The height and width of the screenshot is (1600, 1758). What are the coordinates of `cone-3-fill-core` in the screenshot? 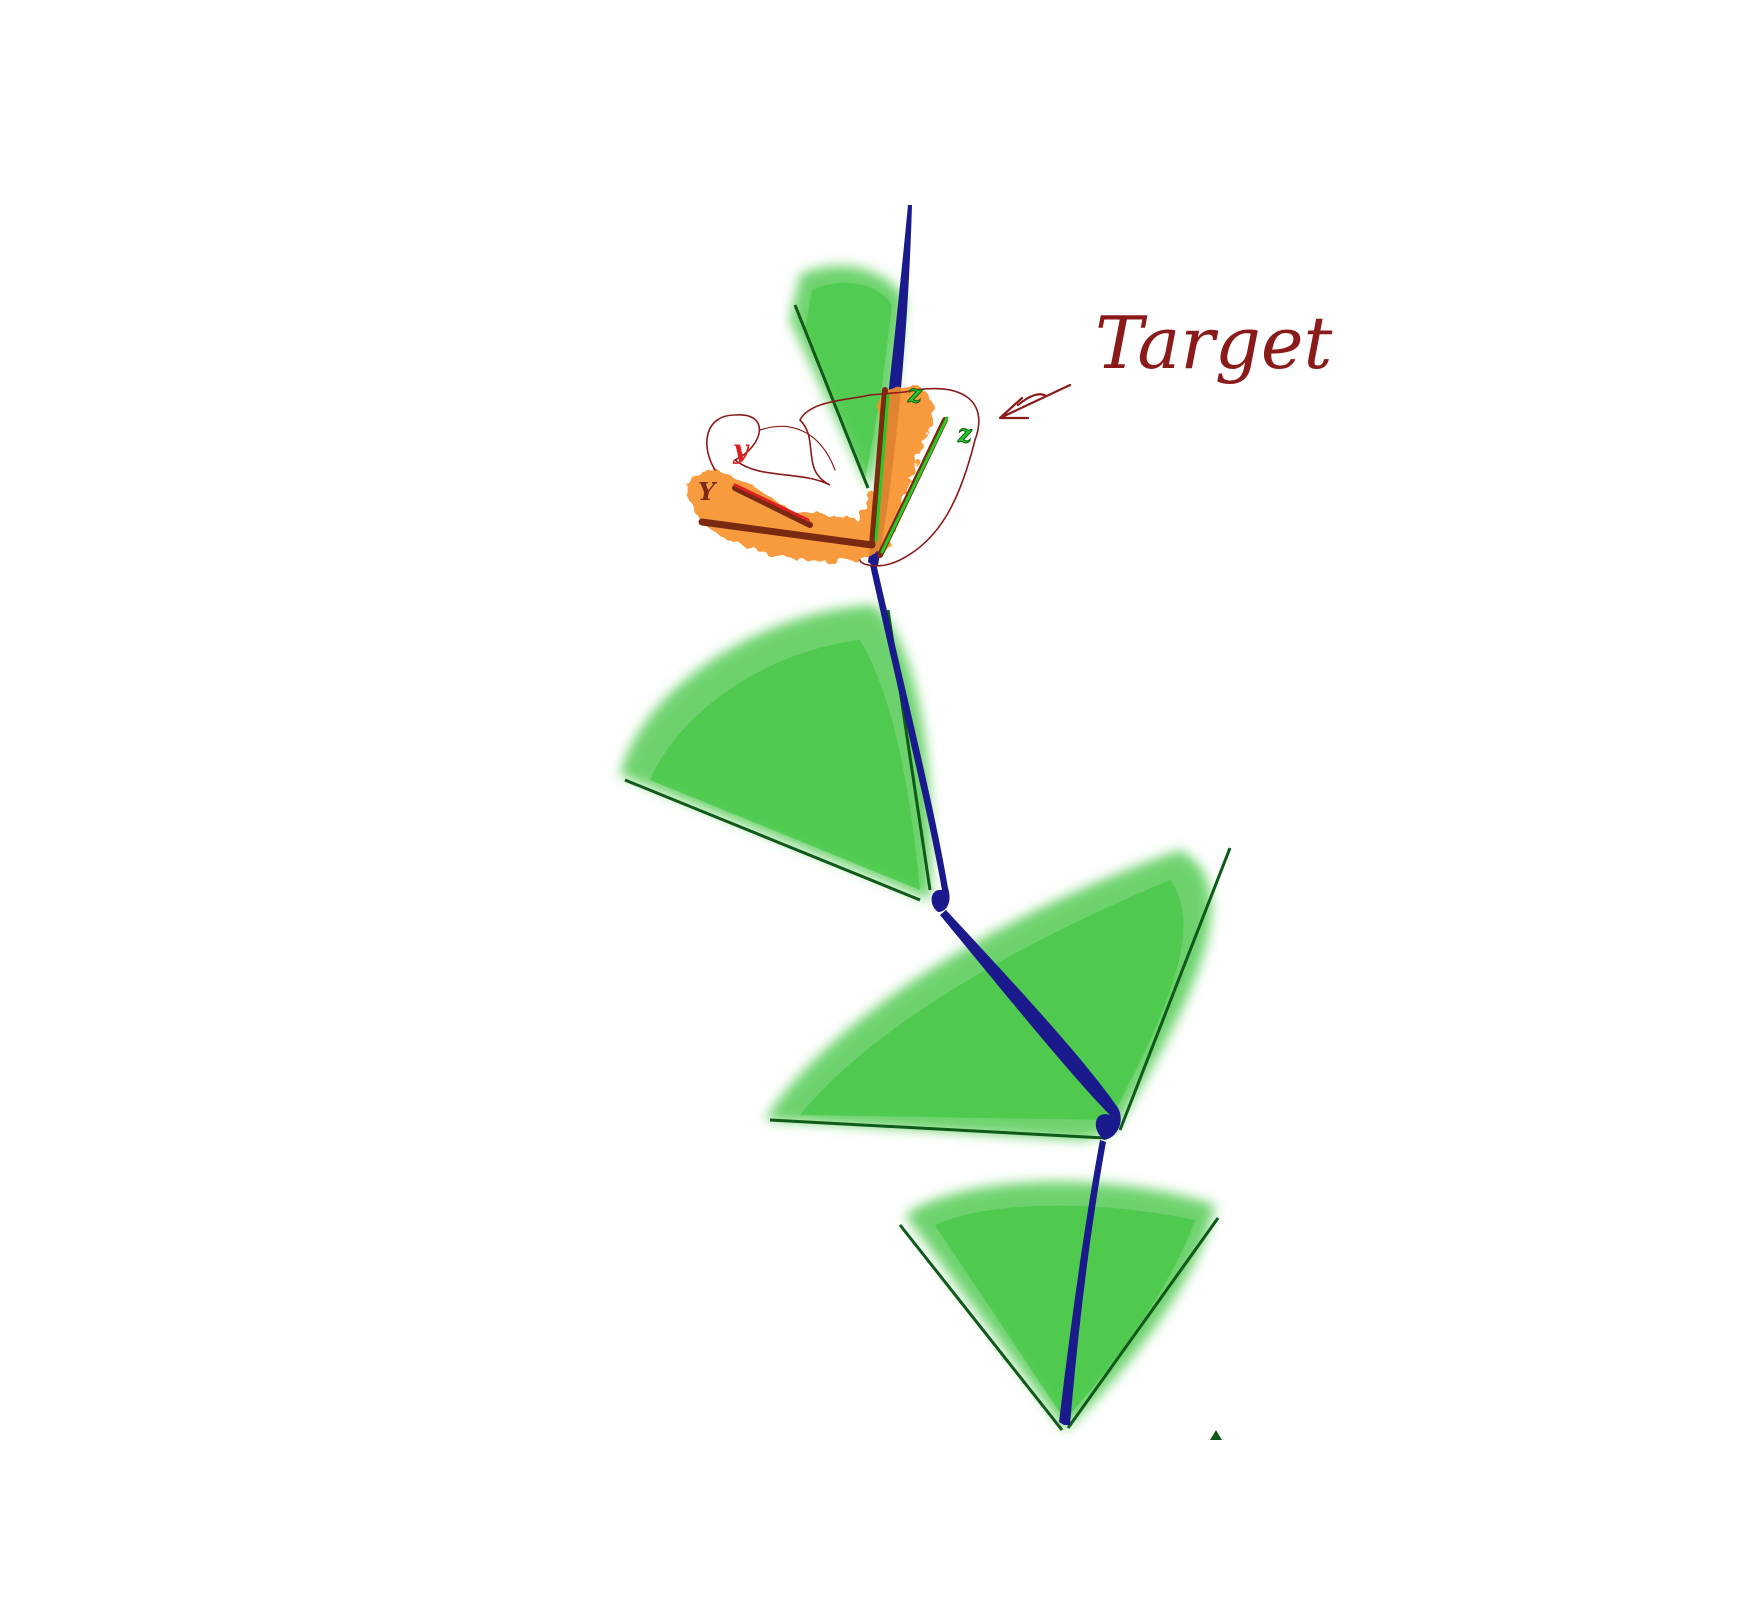 It's located at (992, 1000).